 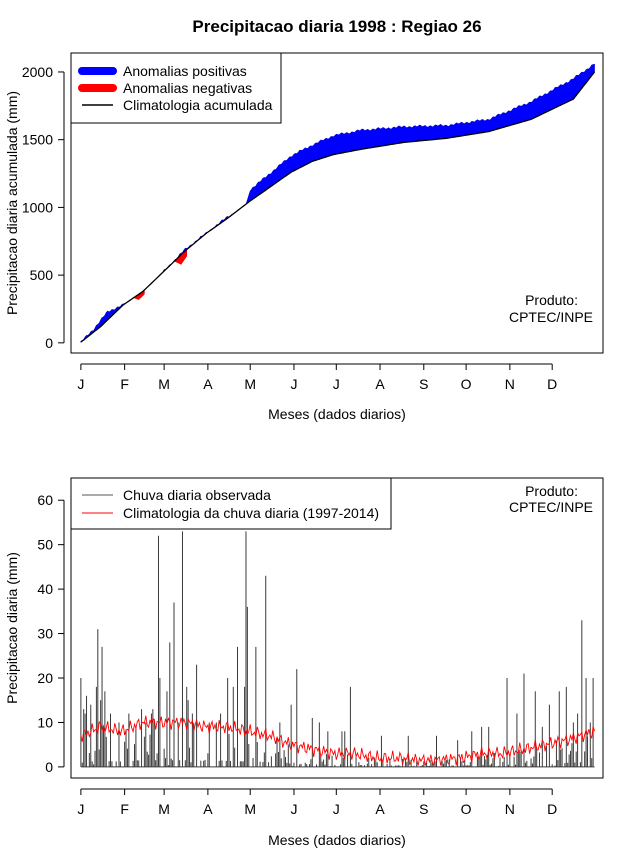 I want to click on legend-label-positive-anomaly: Anomalias positivas, so click(x=185, y=71).